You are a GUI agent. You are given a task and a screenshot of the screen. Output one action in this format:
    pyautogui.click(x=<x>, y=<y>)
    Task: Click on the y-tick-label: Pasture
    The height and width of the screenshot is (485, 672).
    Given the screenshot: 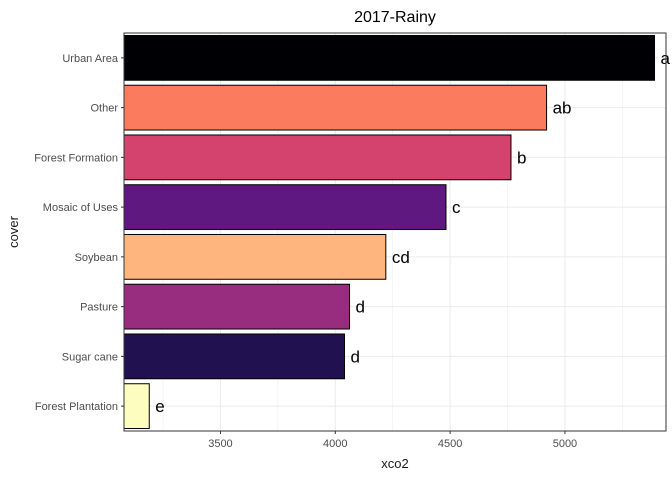 What is the action you would take?
    pyautogui.click(x=99, y=308)
    